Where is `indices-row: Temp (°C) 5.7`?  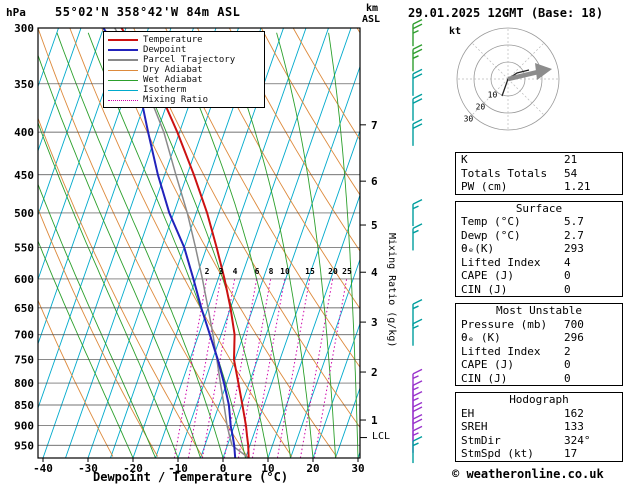
indices-row: Temp (°C) 5.7 is located at coordinates (539, 222).